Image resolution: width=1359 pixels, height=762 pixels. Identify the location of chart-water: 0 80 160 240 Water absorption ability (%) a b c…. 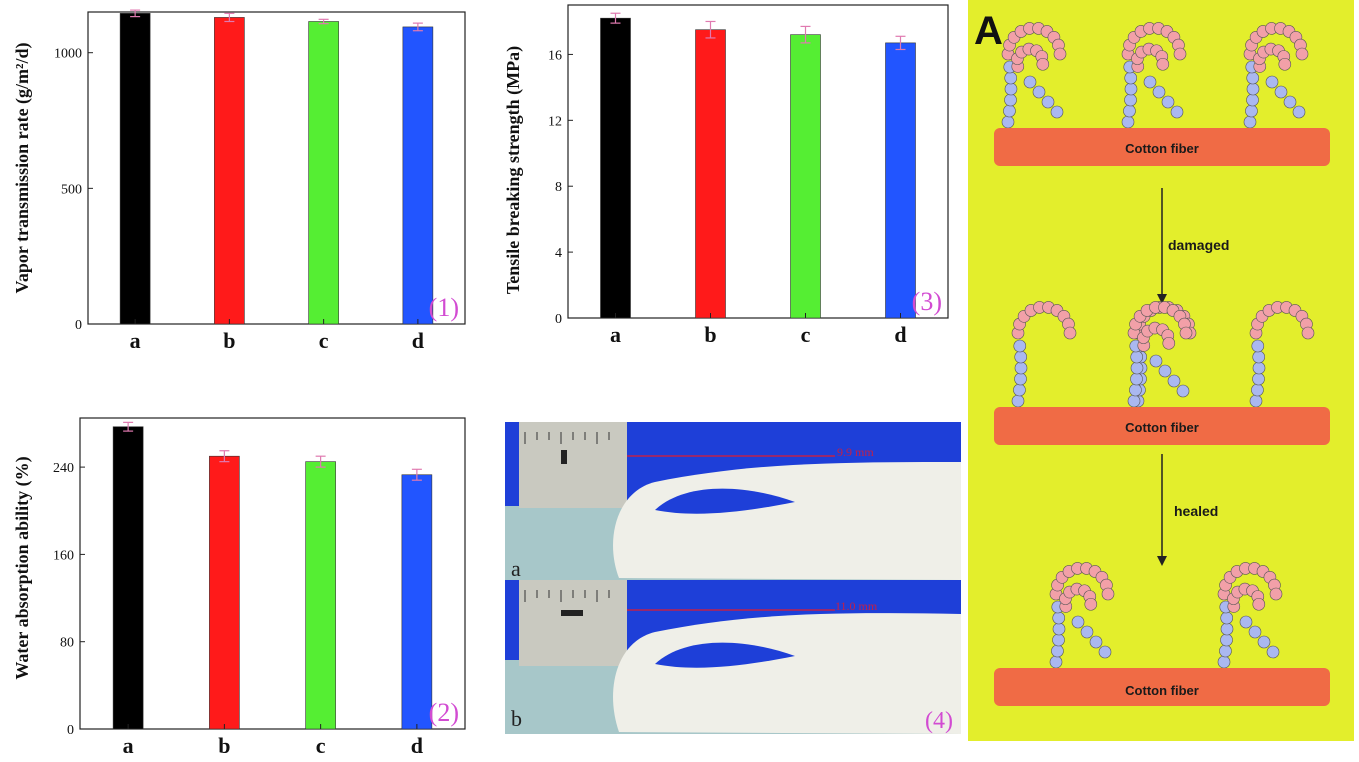
(239, 587).